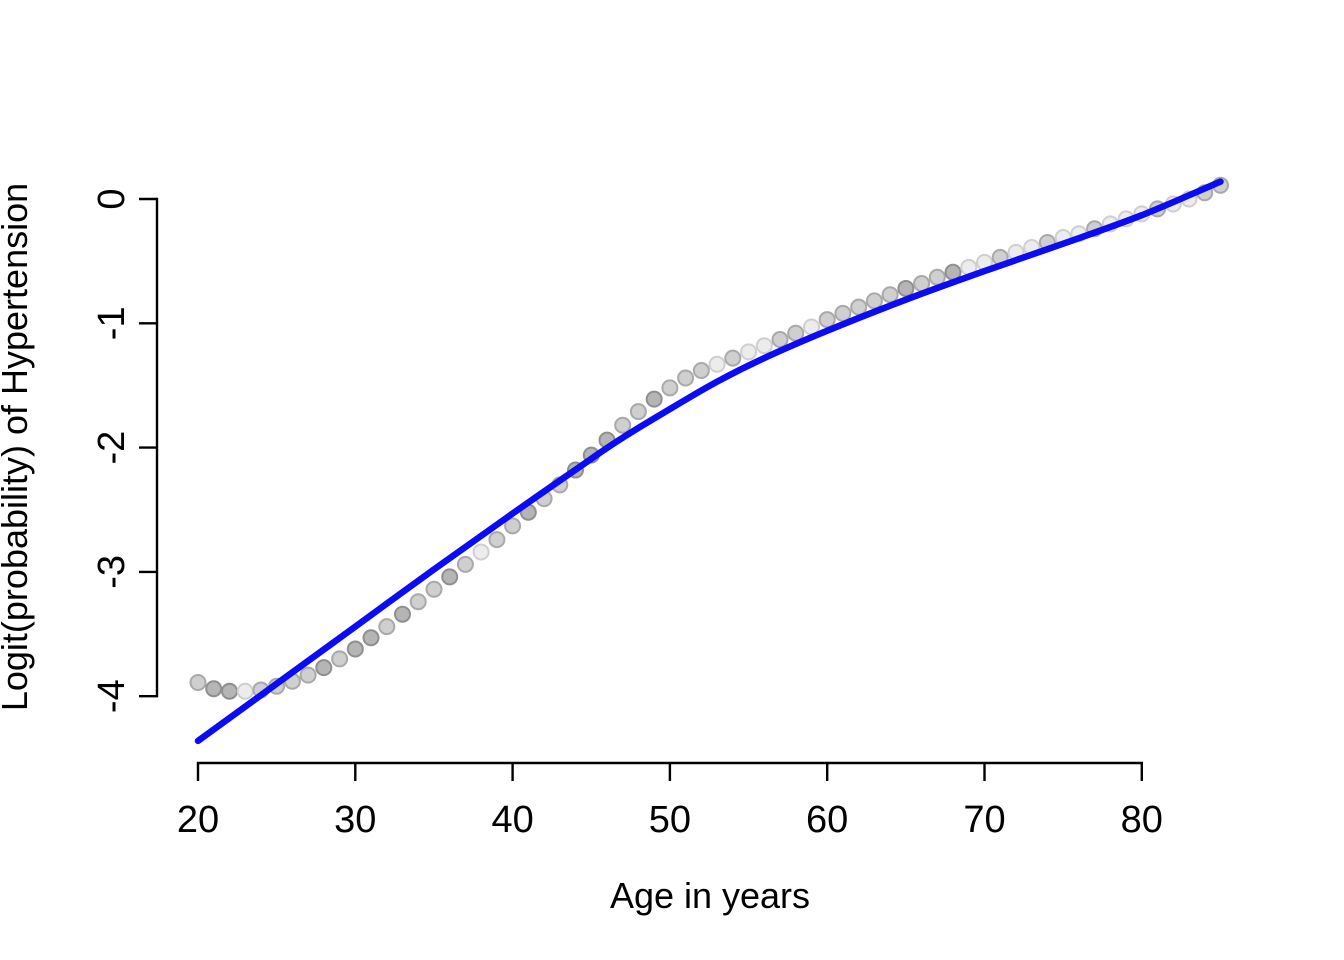 The width and height of the screenshot is (1344, 960). Describe the element at coordinates (710, 895) in the screenshot. I see `x-axis-title: Age in years` at that location.